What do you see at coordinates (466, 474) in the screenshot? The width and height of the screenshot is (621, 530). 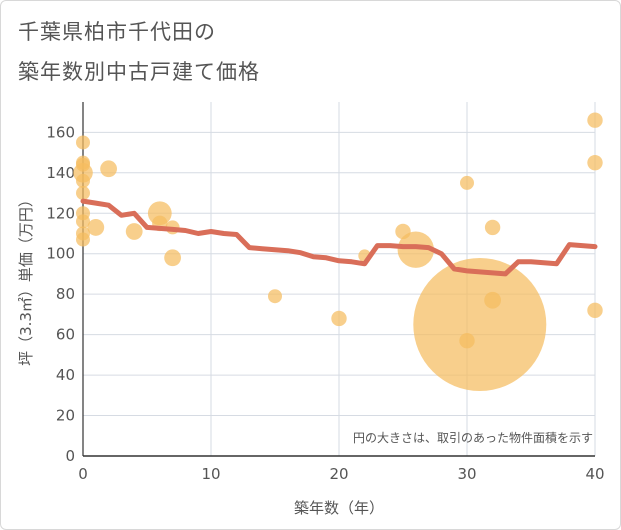 I see `x-tick-label: 30` at bounding box center [466, 474].